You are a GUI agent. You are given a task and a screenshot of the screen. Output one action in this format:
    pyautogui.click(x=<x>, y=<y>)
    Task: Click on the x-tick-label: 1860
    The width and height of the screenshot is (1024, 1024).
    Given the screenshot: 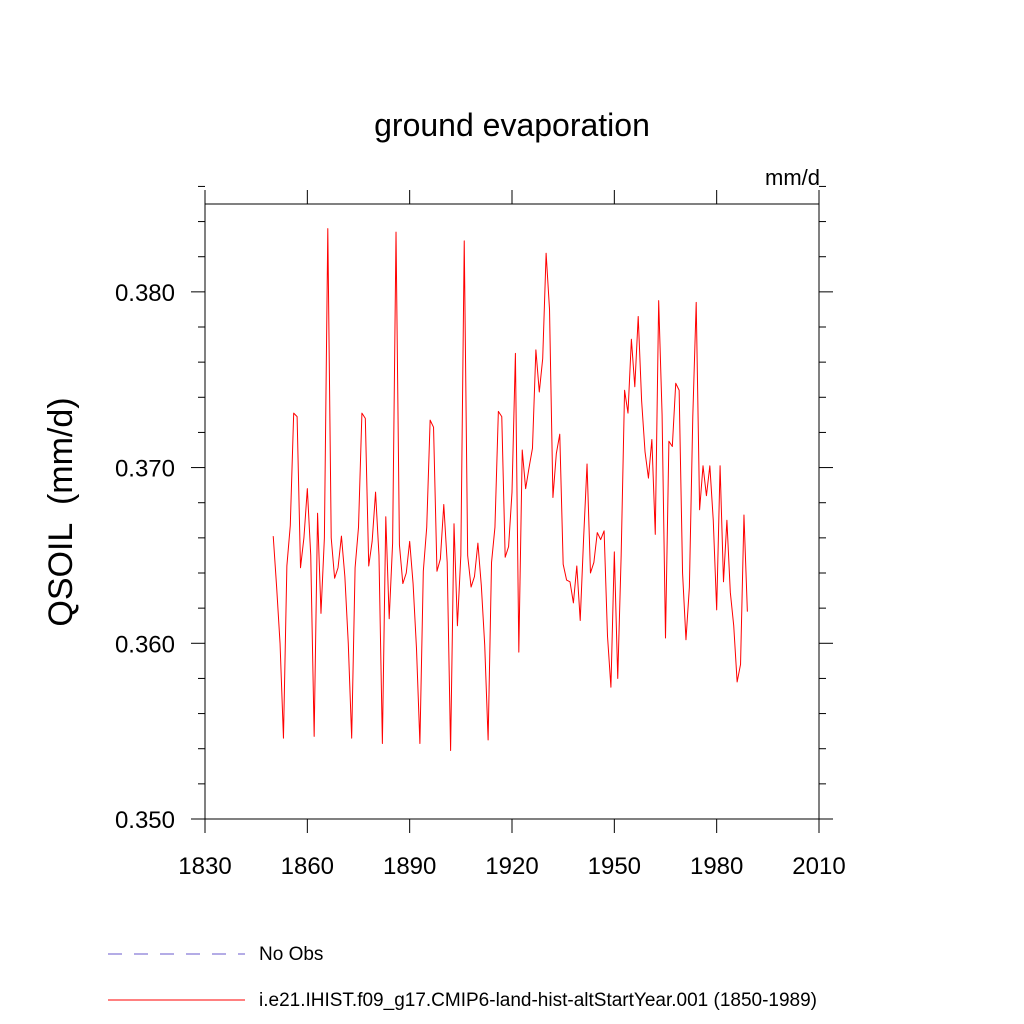 What is the action you would take?
    pyautogui.click(x=307, y=866)
    